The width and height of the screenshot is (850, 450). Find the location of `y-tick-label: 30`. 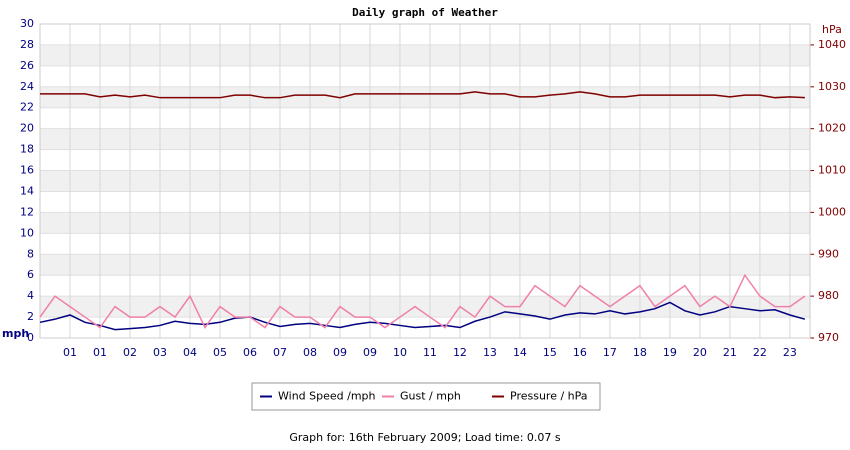

y-tick-label: 30 is located at coordinates (27, 23).